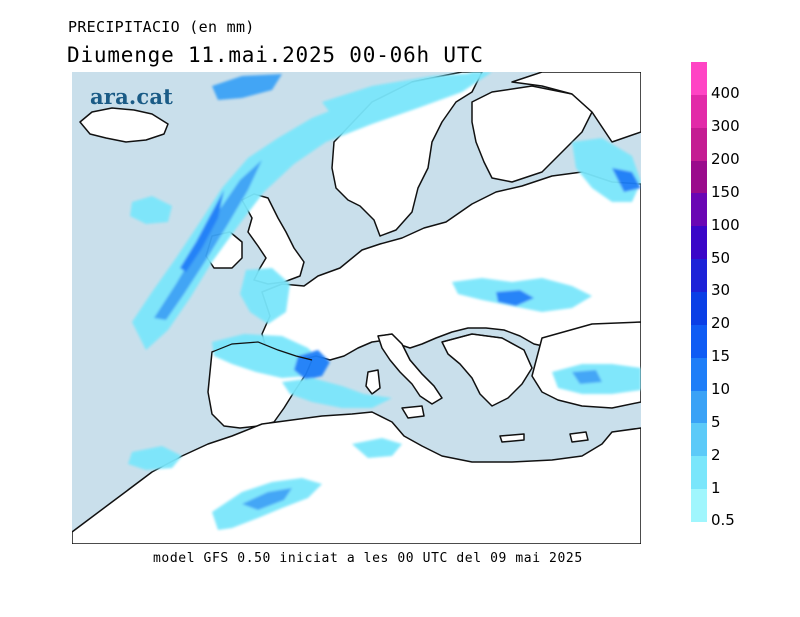 The width and height of the screenshot is (800, 617). What do you see at coordinates (373, 382) in the screenshot?
I see `land-sardinia` at bounding box center [373, 382].